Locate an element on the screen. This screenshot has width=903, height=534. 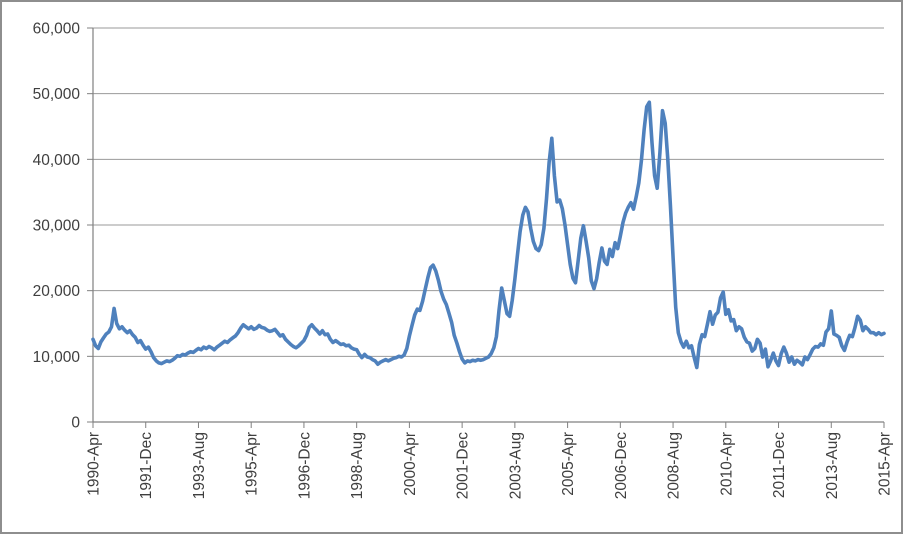
x-tick-label: 1998-Aug is located at coordinates (357, 465).